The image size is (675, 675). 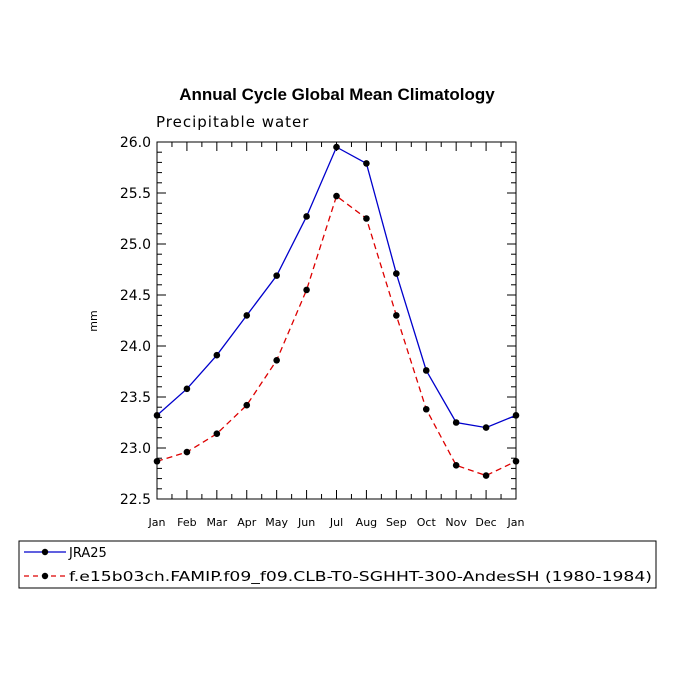 What do you see at coordinates (135, 347) in the screenshot?
I see `y-tick-label: 24.0` at bounding box center [135, 347].